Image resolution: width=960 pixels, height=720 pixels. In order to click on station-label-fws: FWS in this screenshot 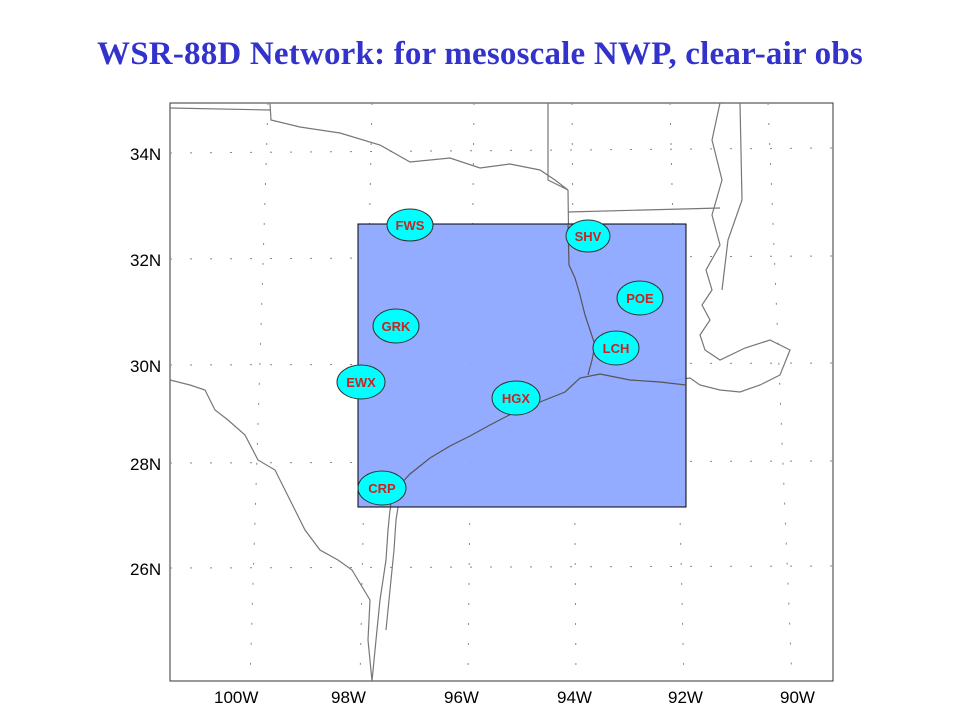, I will do `click(410, 225)`.